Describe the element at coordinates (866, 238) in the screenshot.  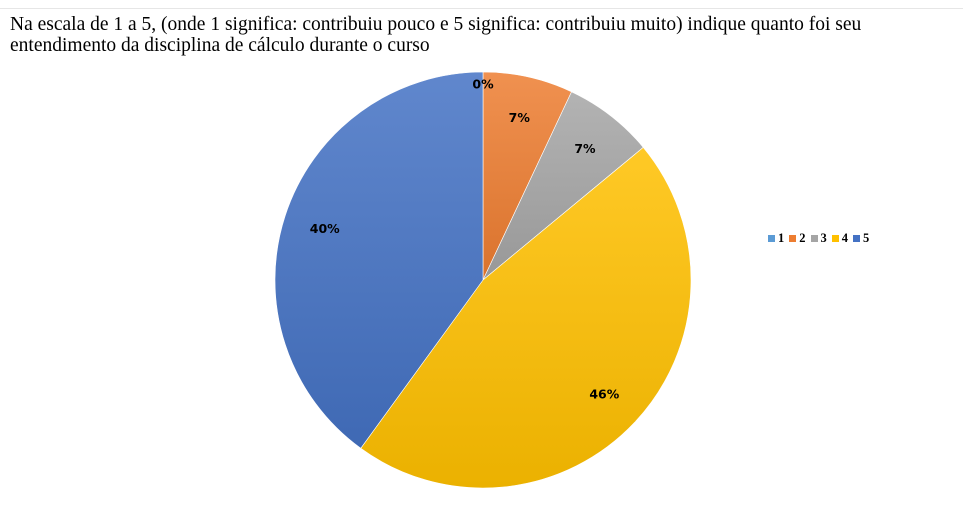
I see `legend-label-5: 5` at that location.